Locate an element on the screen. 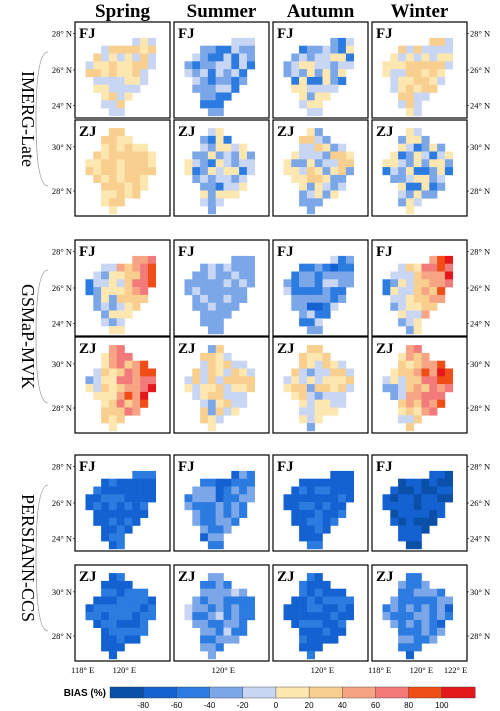 This screenshot has width=500, height=711. product-label: PERSIANN-CCS is located at coordinates (28, 558).